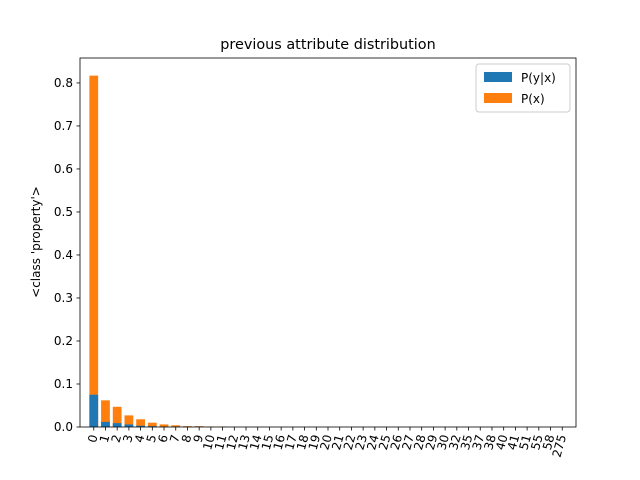  Describe the element at coordinates (152, 438) in the screenshot. I see `x-tick-label-5: 5` at that location.